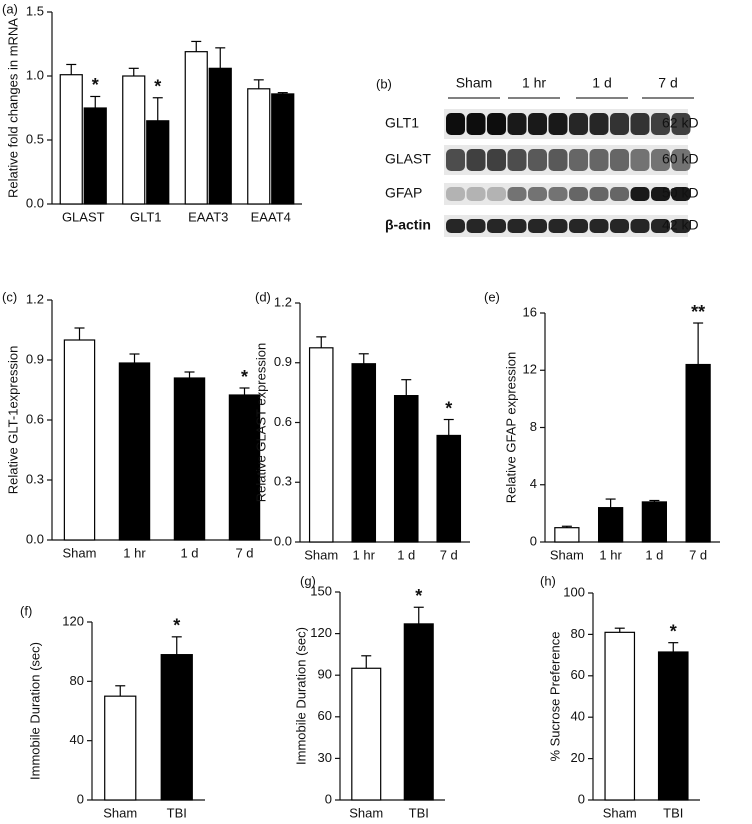 The width and height of the screenshot is (752, 824). Describe the element at coordinates (260, 422) in the screenshot. I see `y-axis-label: Relative GLAST expression` at that location.